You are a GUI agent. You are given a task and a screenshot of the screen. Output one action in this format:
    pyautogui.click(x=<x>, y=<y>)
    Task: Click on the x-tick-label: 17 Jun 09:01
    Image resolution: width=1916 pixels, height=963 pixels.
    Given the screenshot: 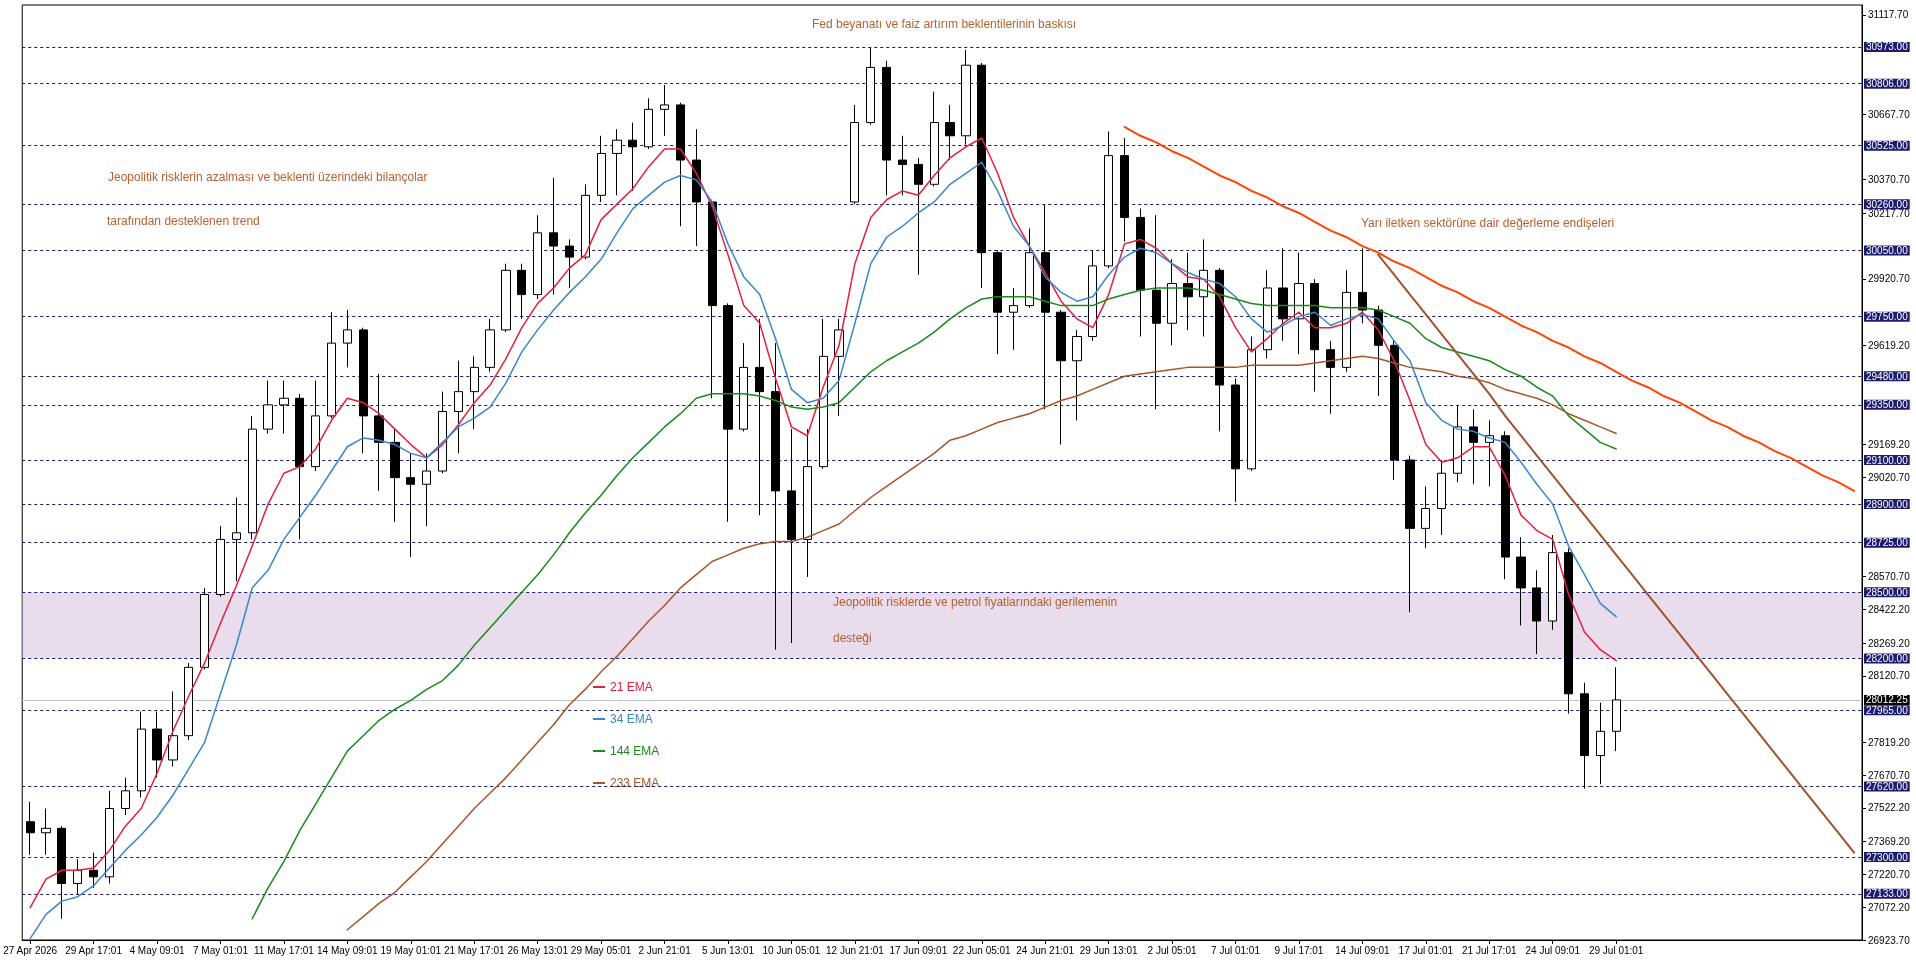 What is the action you would take?
    pyautogui.click(x=918, y=950)
    